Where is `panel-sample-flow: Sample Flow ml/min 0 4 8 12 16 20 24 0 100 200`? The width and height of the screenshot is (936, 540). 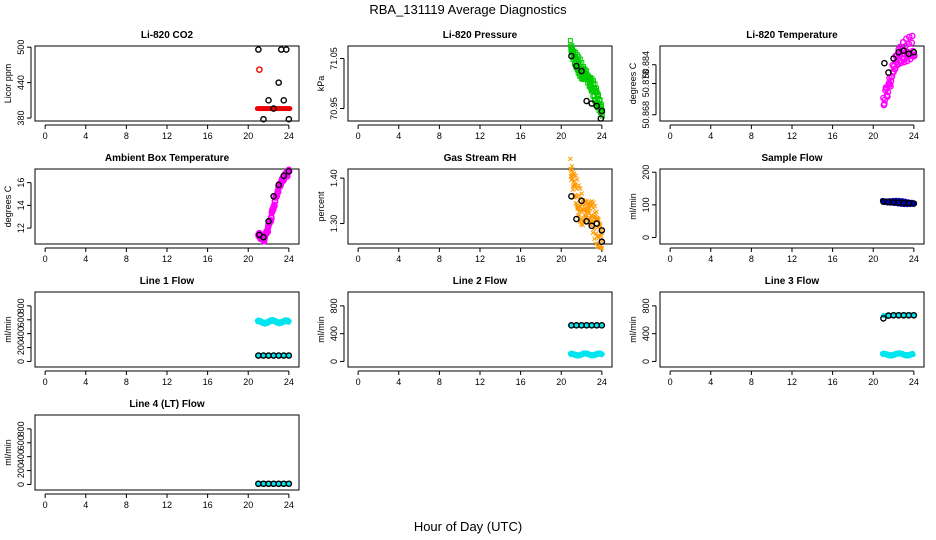
panel-sample-flow: Sample Flow ml/min 0 4 8 12 16 20 24 0 100 200 is located at coordinates (776, 208).